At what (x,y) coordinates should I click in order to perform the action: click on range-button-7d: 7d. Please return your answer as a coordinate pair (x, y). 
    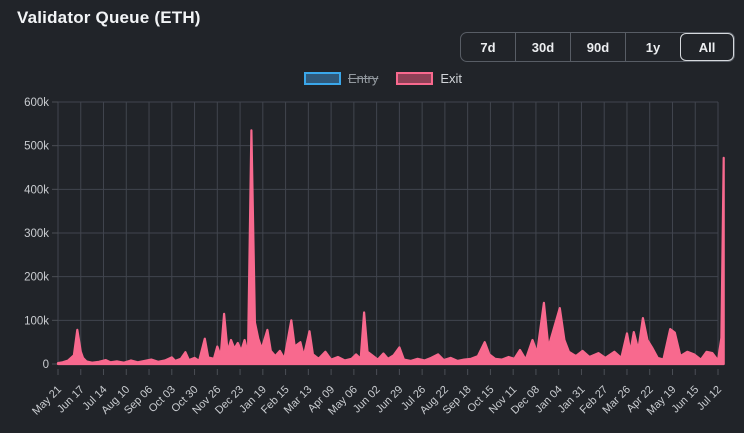
    Looking at the image, I should click on (488, 47).